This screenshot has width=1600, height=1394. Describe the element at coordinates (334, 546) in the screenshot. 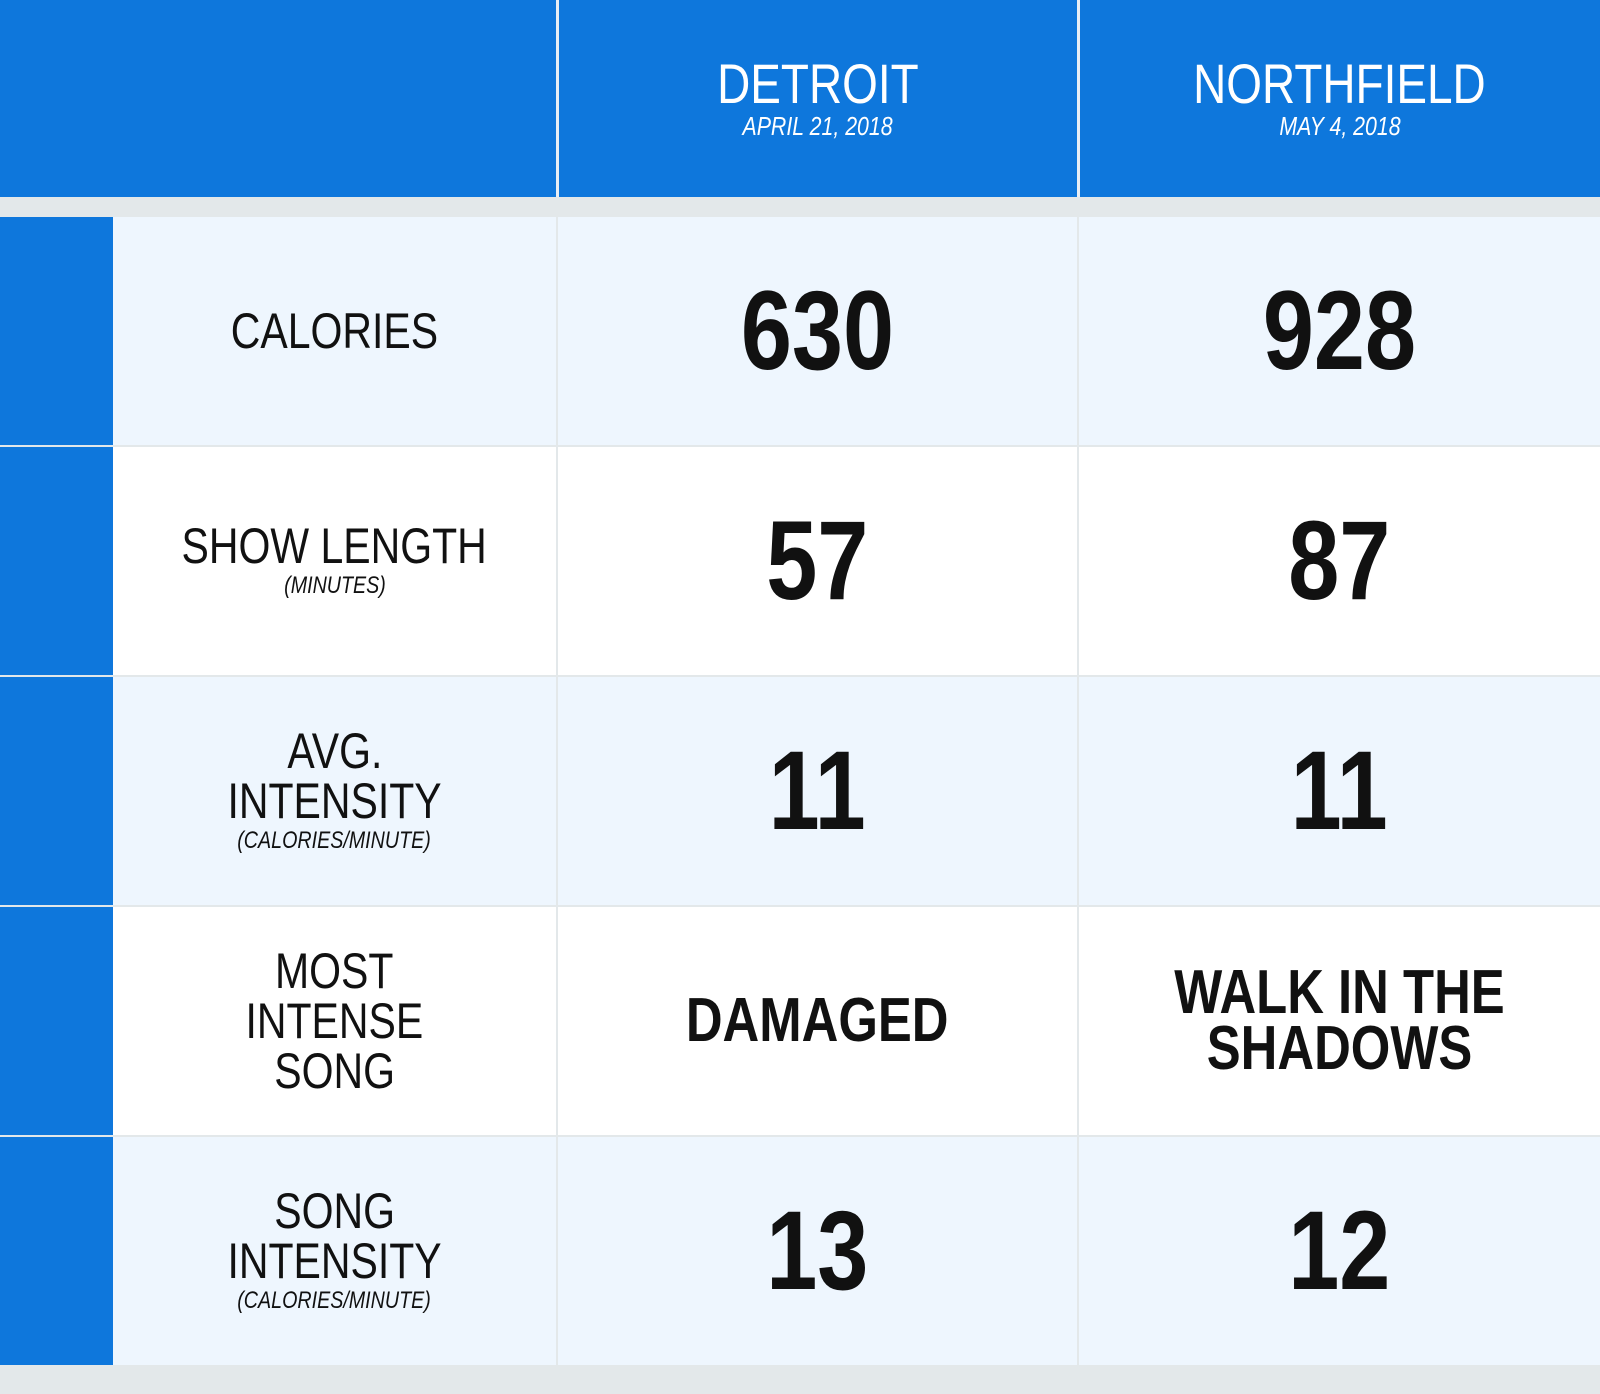

I see `label-line: SHOW LENGTH` at that location.